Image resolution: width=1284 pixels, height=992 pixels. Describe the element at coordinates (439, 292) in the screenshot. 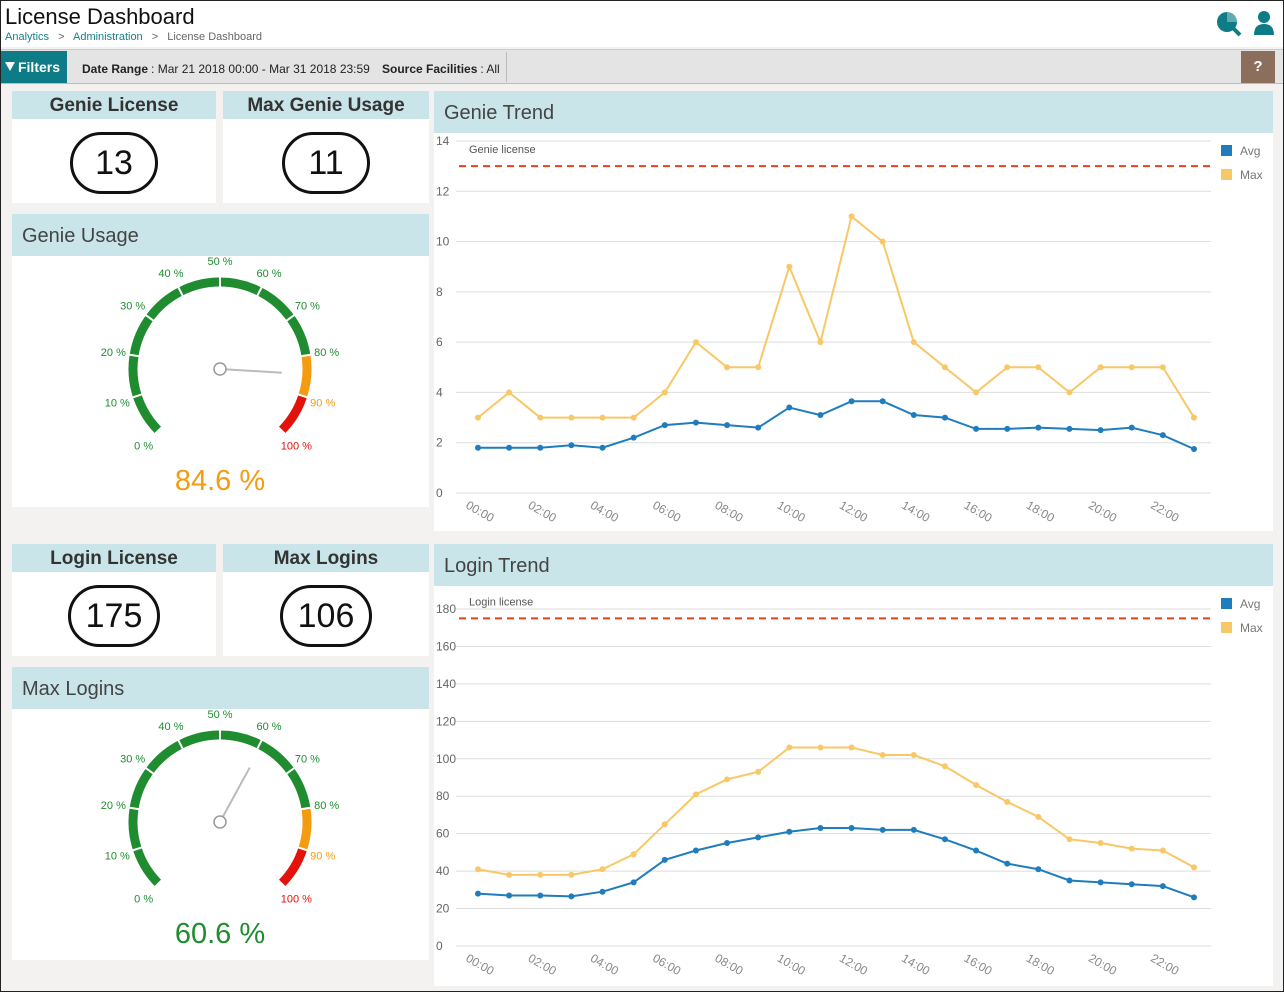

I see `y-tick-label: 8` at that location.